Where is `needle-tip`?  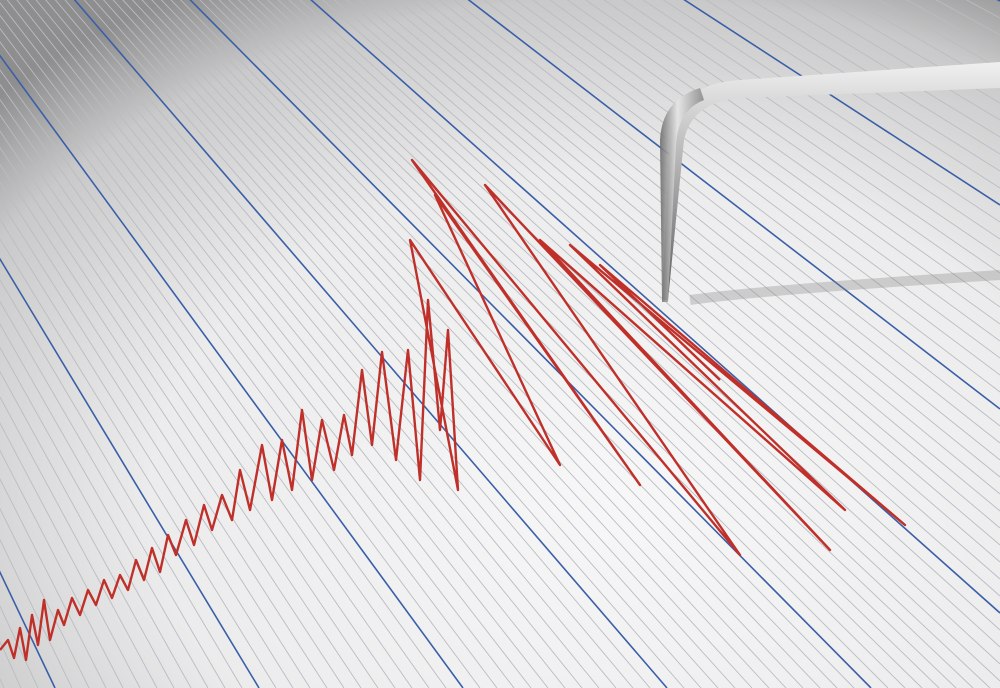
needle-tip is located at coordinates (682, 195).